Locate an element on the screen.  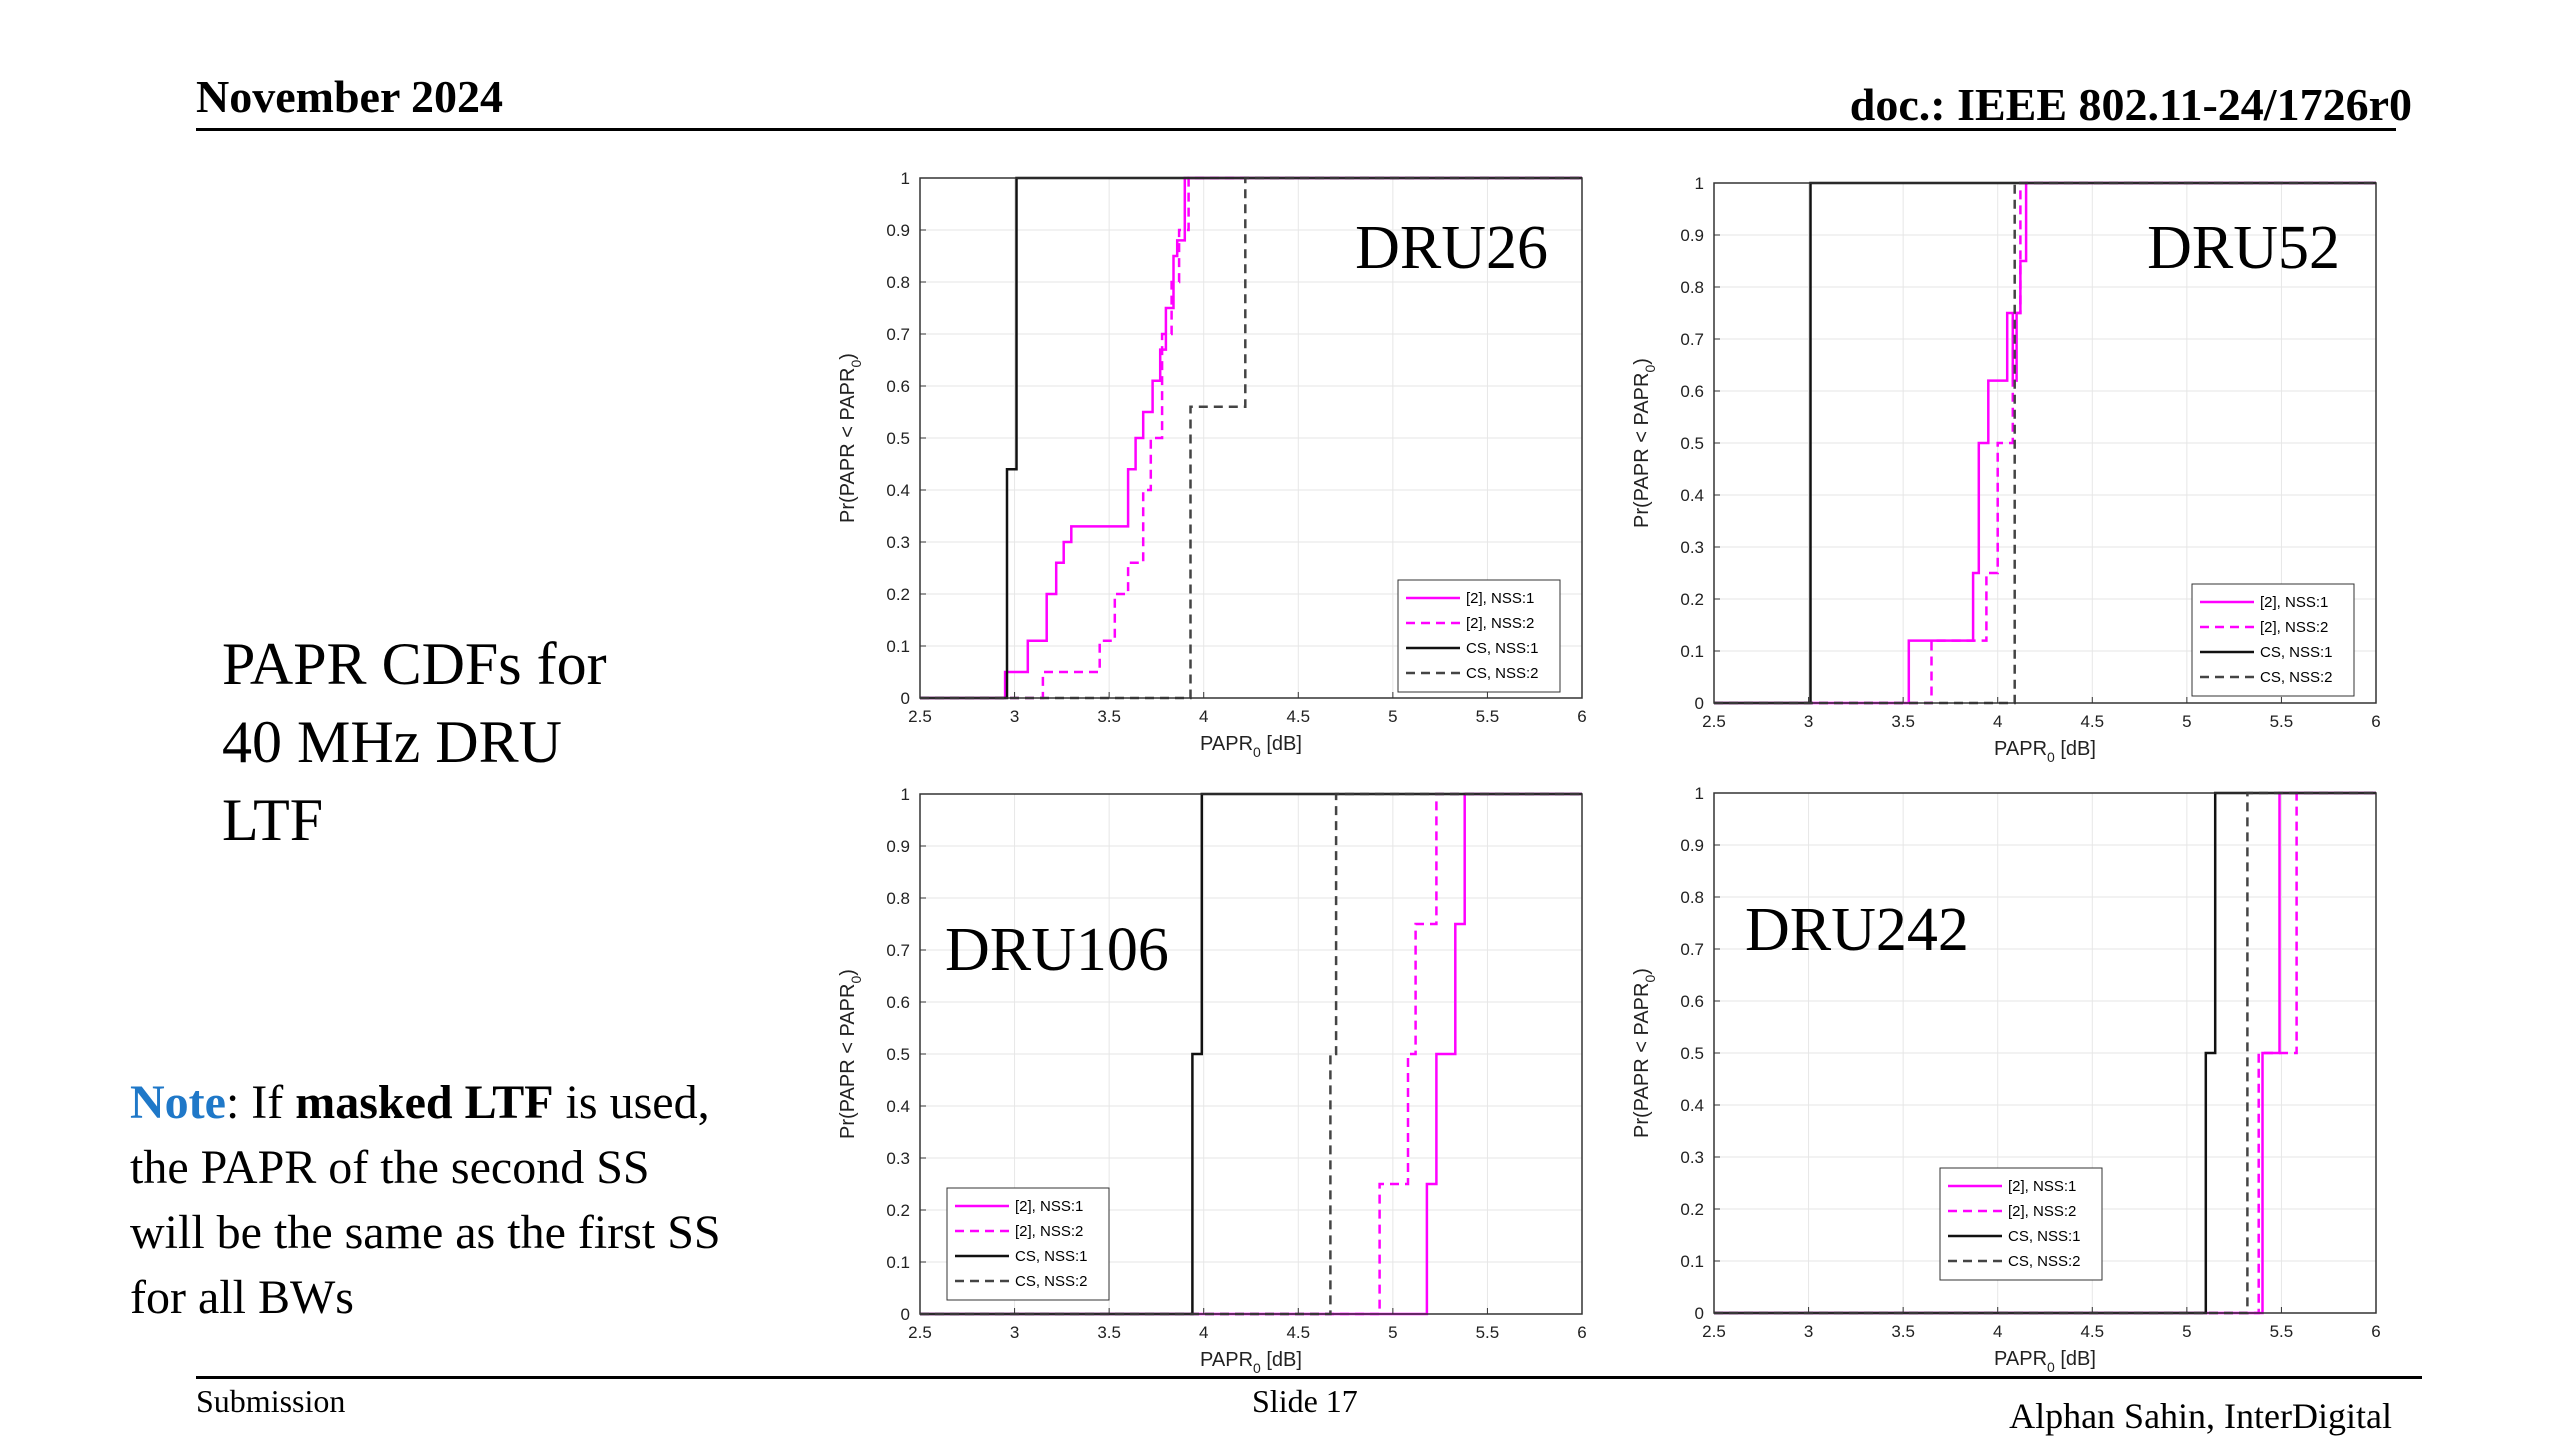
panel-title: DRU106 is located at coordinates (1057, 950).